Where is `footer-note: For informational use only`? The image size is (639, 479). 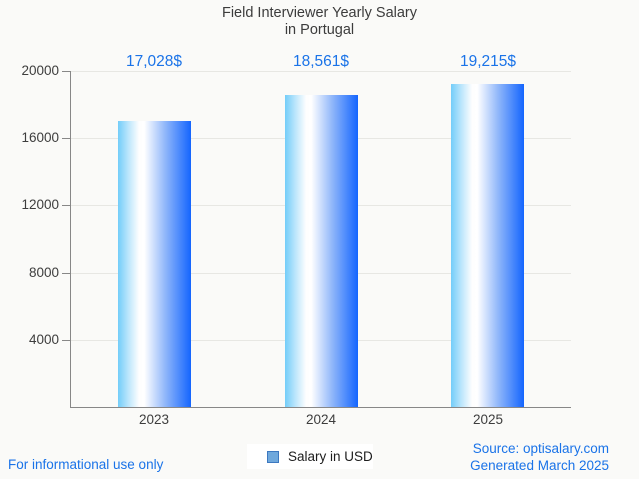 footer-note: For informational use only is located at coordinates (86, 464).